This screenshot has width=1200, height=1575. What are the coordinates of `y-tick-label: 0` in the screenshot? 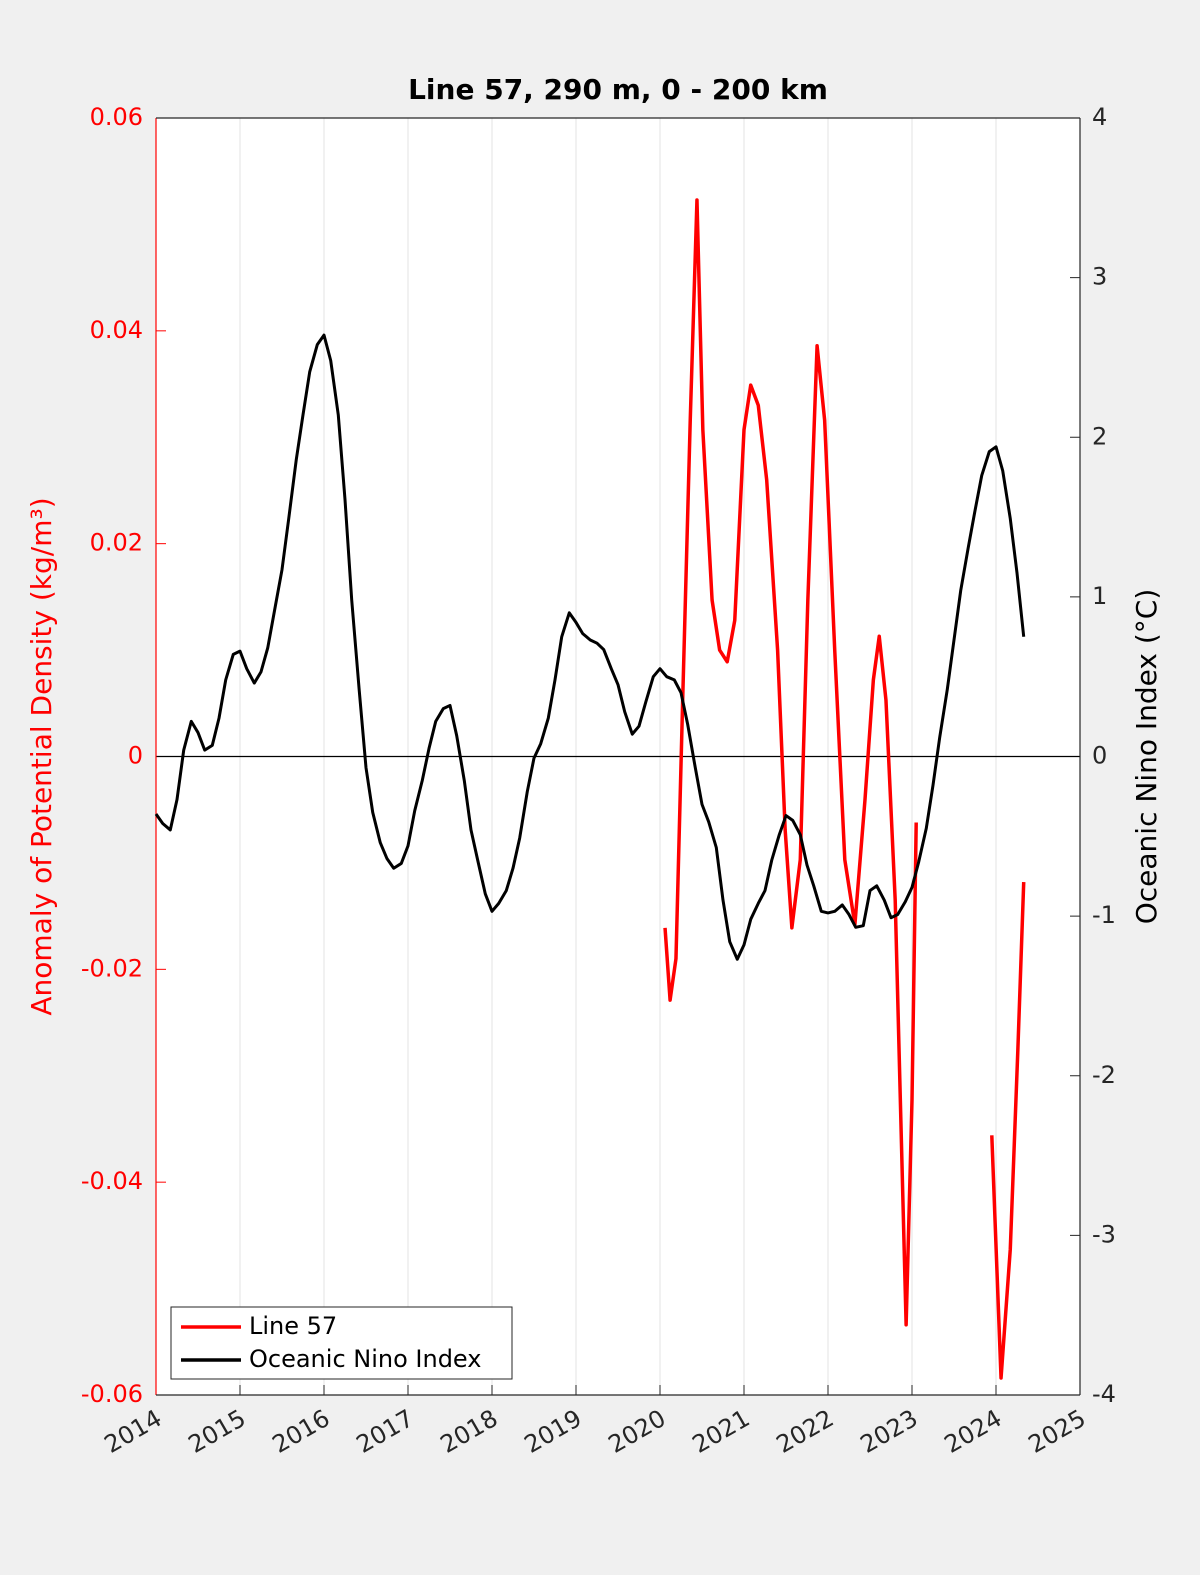 It's located at (135, 756).